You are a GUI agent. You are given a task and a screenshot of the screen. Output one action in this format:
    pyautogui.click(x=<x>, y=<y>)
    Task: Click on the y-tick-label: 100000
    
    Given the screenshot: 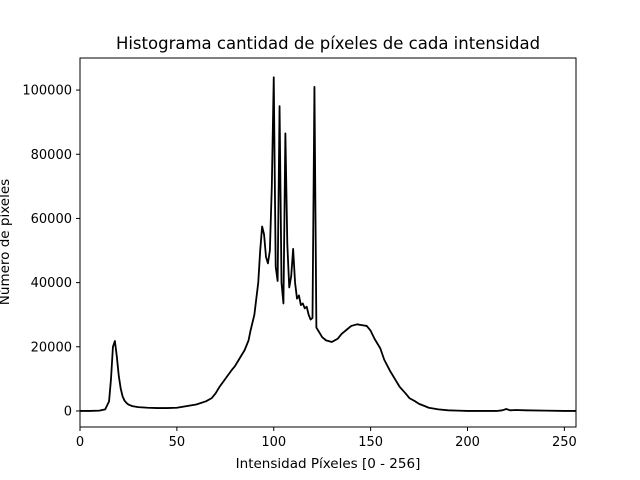 What is the action you would take?
    pyautogui.click(x=47, y=91)
    